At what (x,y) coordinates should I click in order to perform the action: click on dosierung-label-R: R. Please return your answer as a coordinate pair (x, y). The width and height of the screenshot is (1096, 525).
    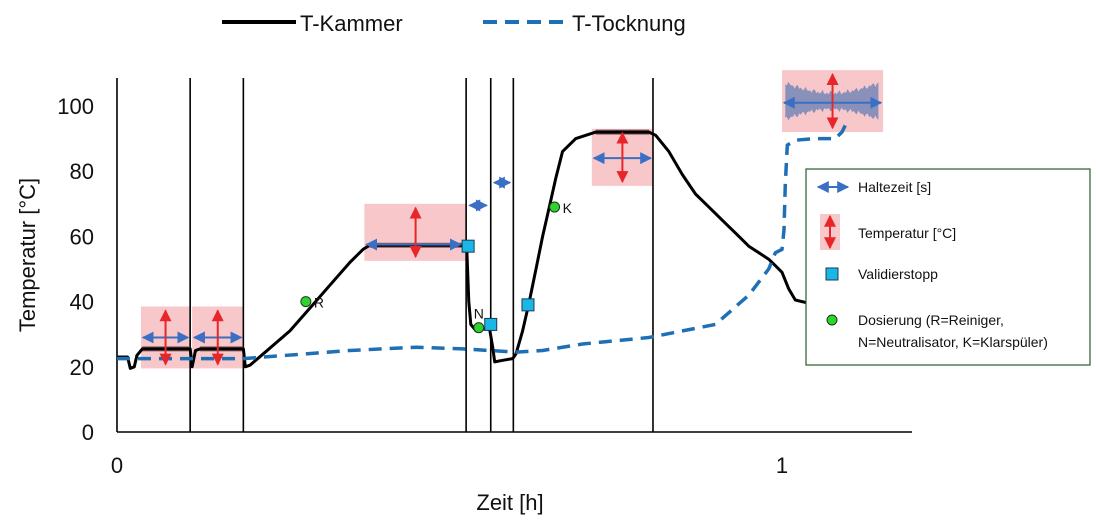
    Looking at the image, I should click on (319, 303).